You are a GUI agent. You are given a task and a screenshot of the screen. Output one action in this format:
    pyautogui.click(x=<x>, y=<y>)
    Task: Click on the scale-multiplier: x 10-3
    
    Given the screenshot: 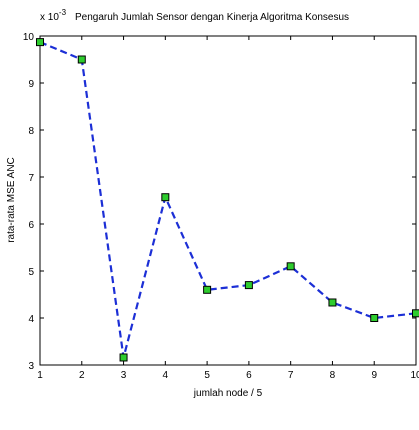 What is the action you would take?
    pyautogui.click(x=53, y=15)
    